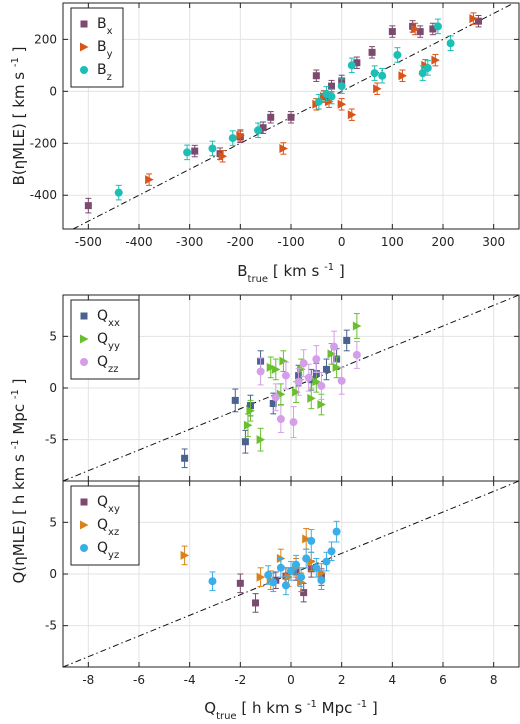 This screenshot has height=724, width=520. I want to click on legend-label-part: yz, so click(113, 555).